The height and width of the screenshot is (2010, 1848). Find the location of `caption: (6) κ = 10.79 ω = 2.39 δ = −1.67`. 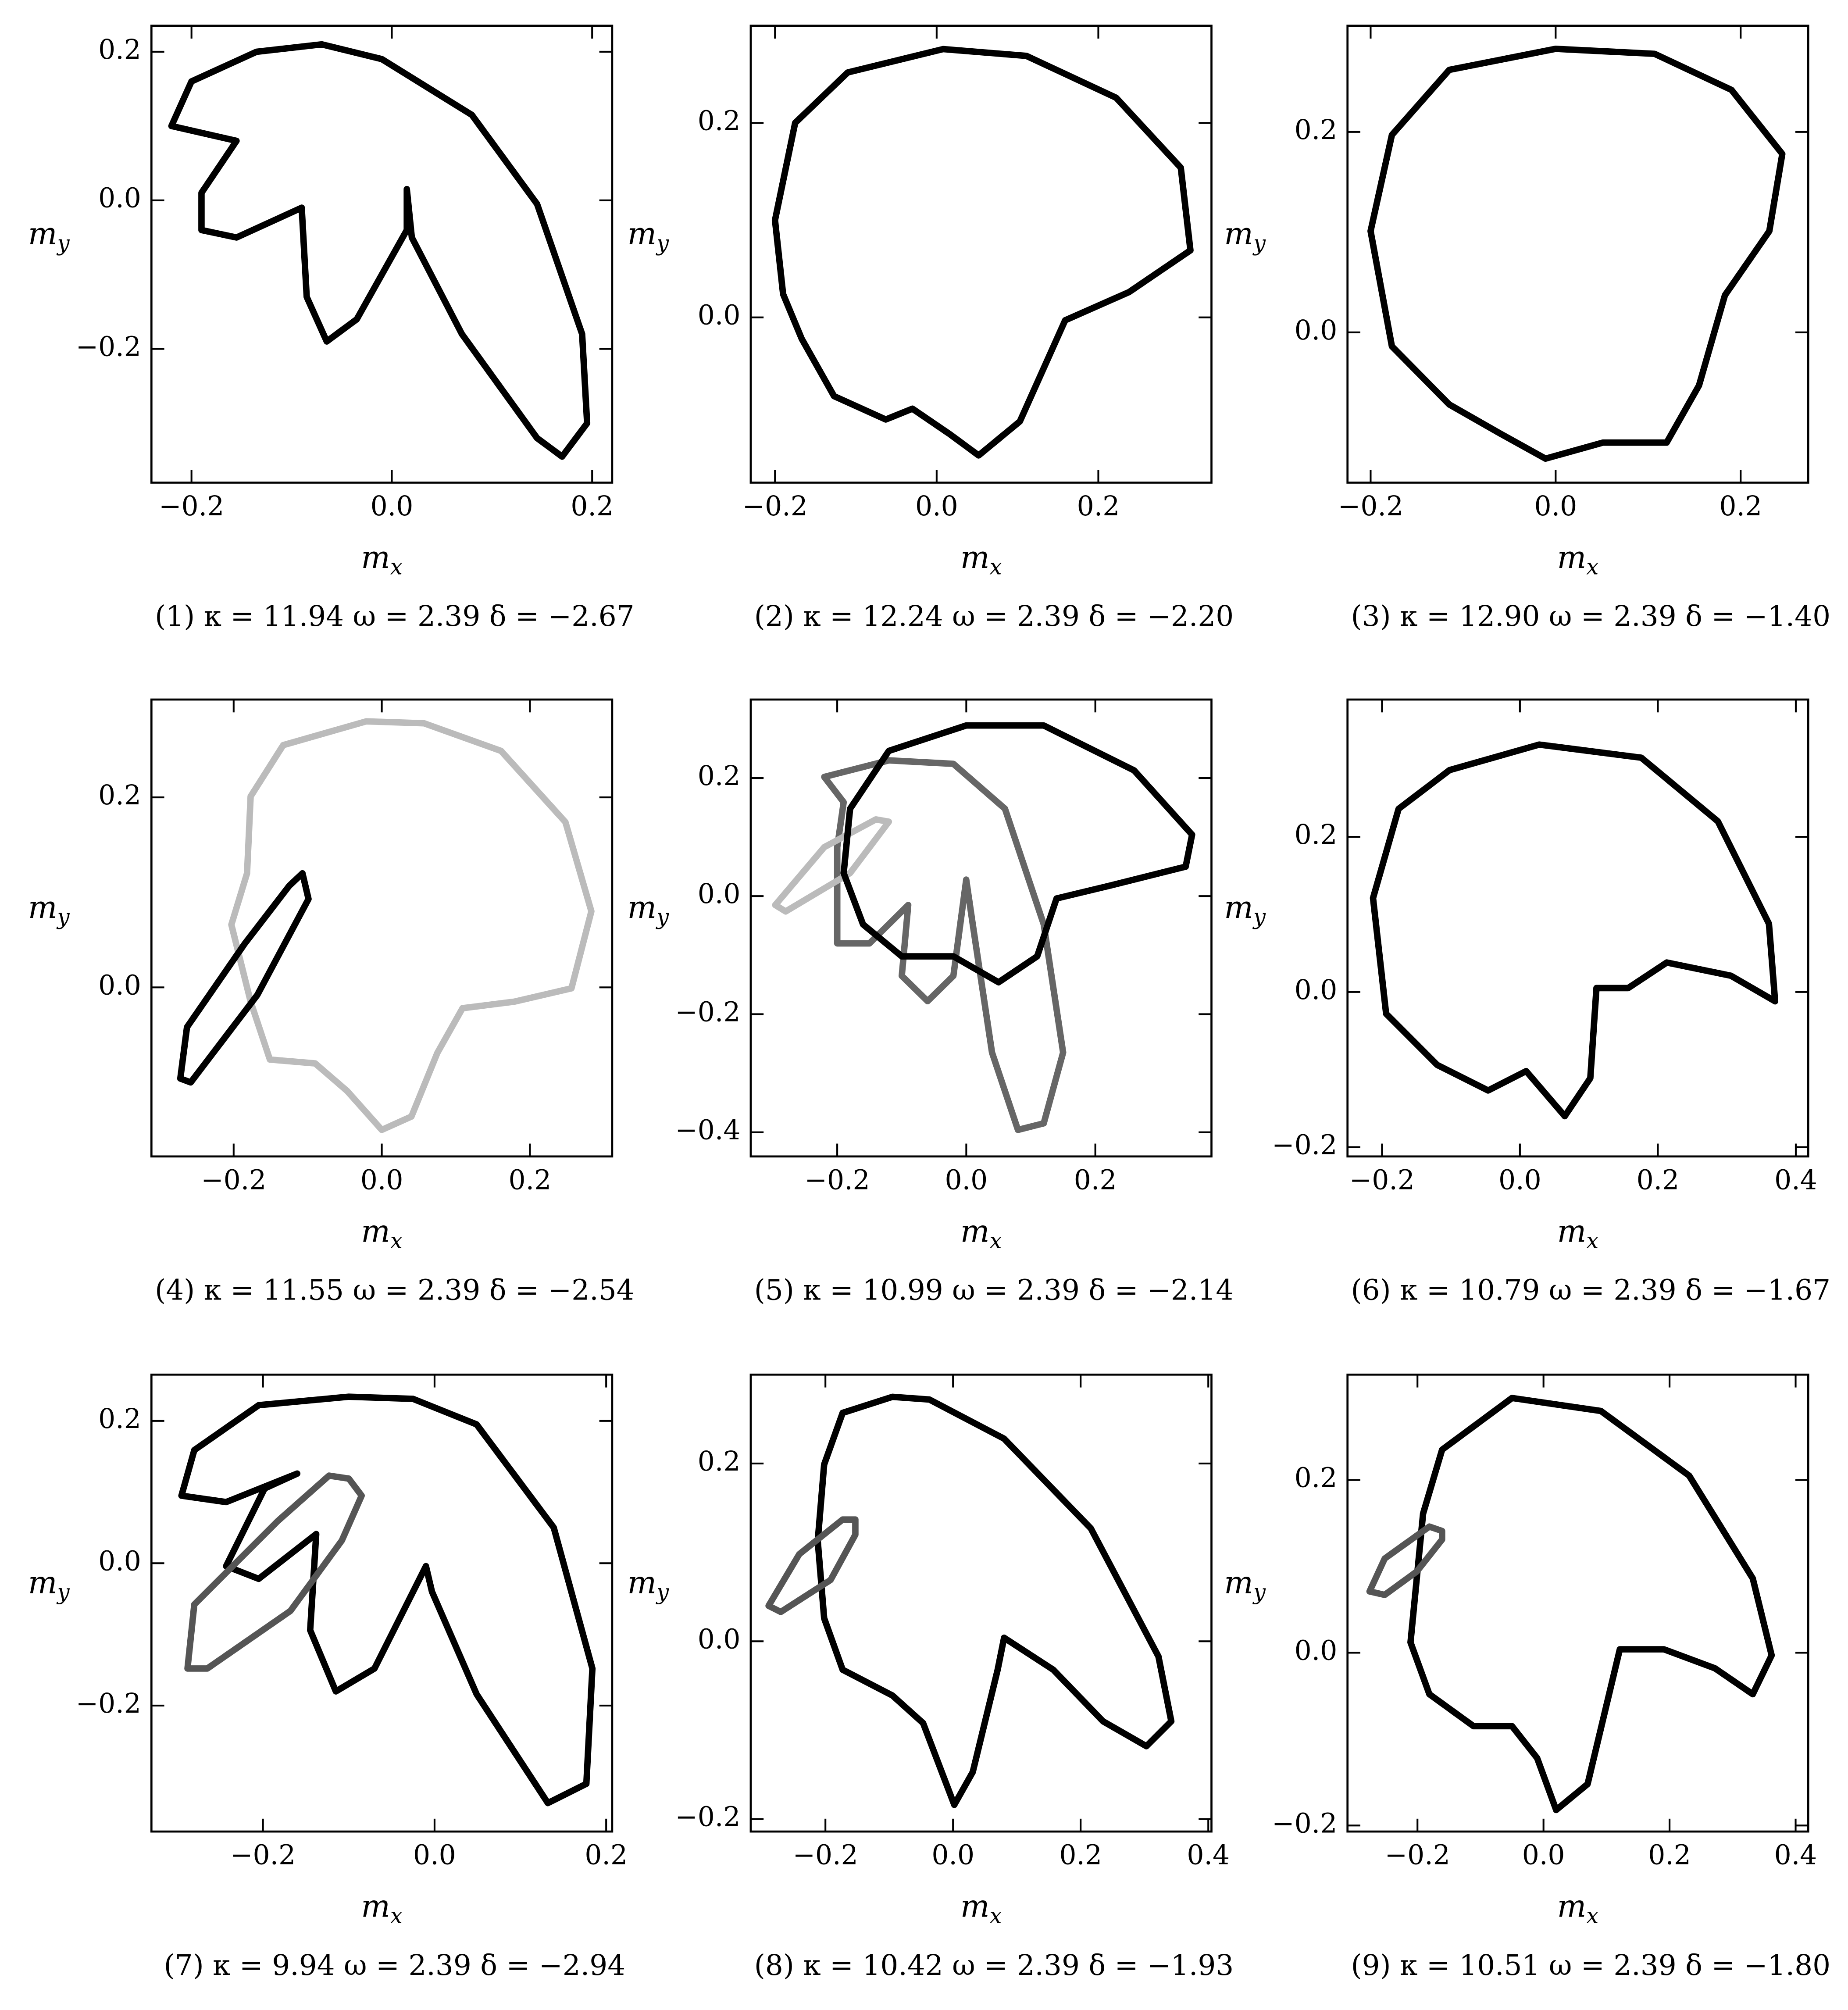

caption: (6) κ = 10.79 ω = 2.39 δ = −1.67 is located at coordinates (1590, 1290).